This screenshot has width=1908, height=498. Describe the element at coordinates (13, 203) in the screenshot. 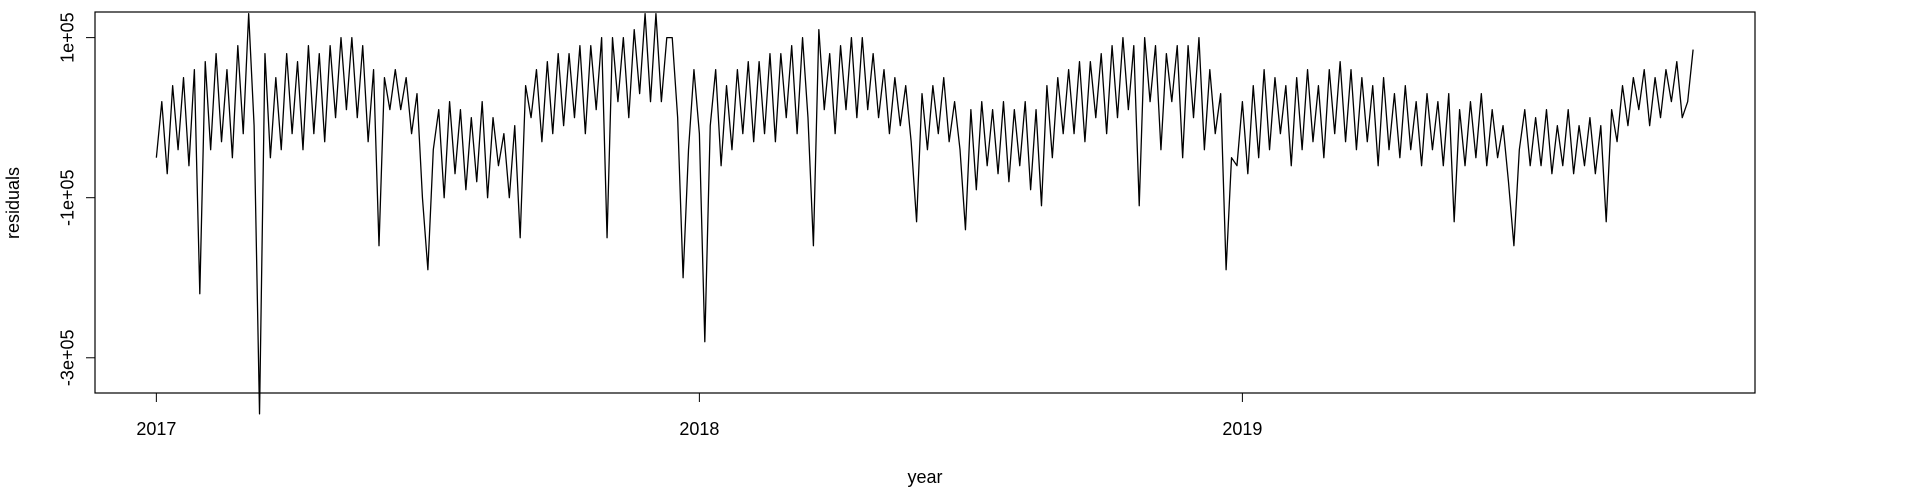

I see `y-axis-label: residuals` at that location.